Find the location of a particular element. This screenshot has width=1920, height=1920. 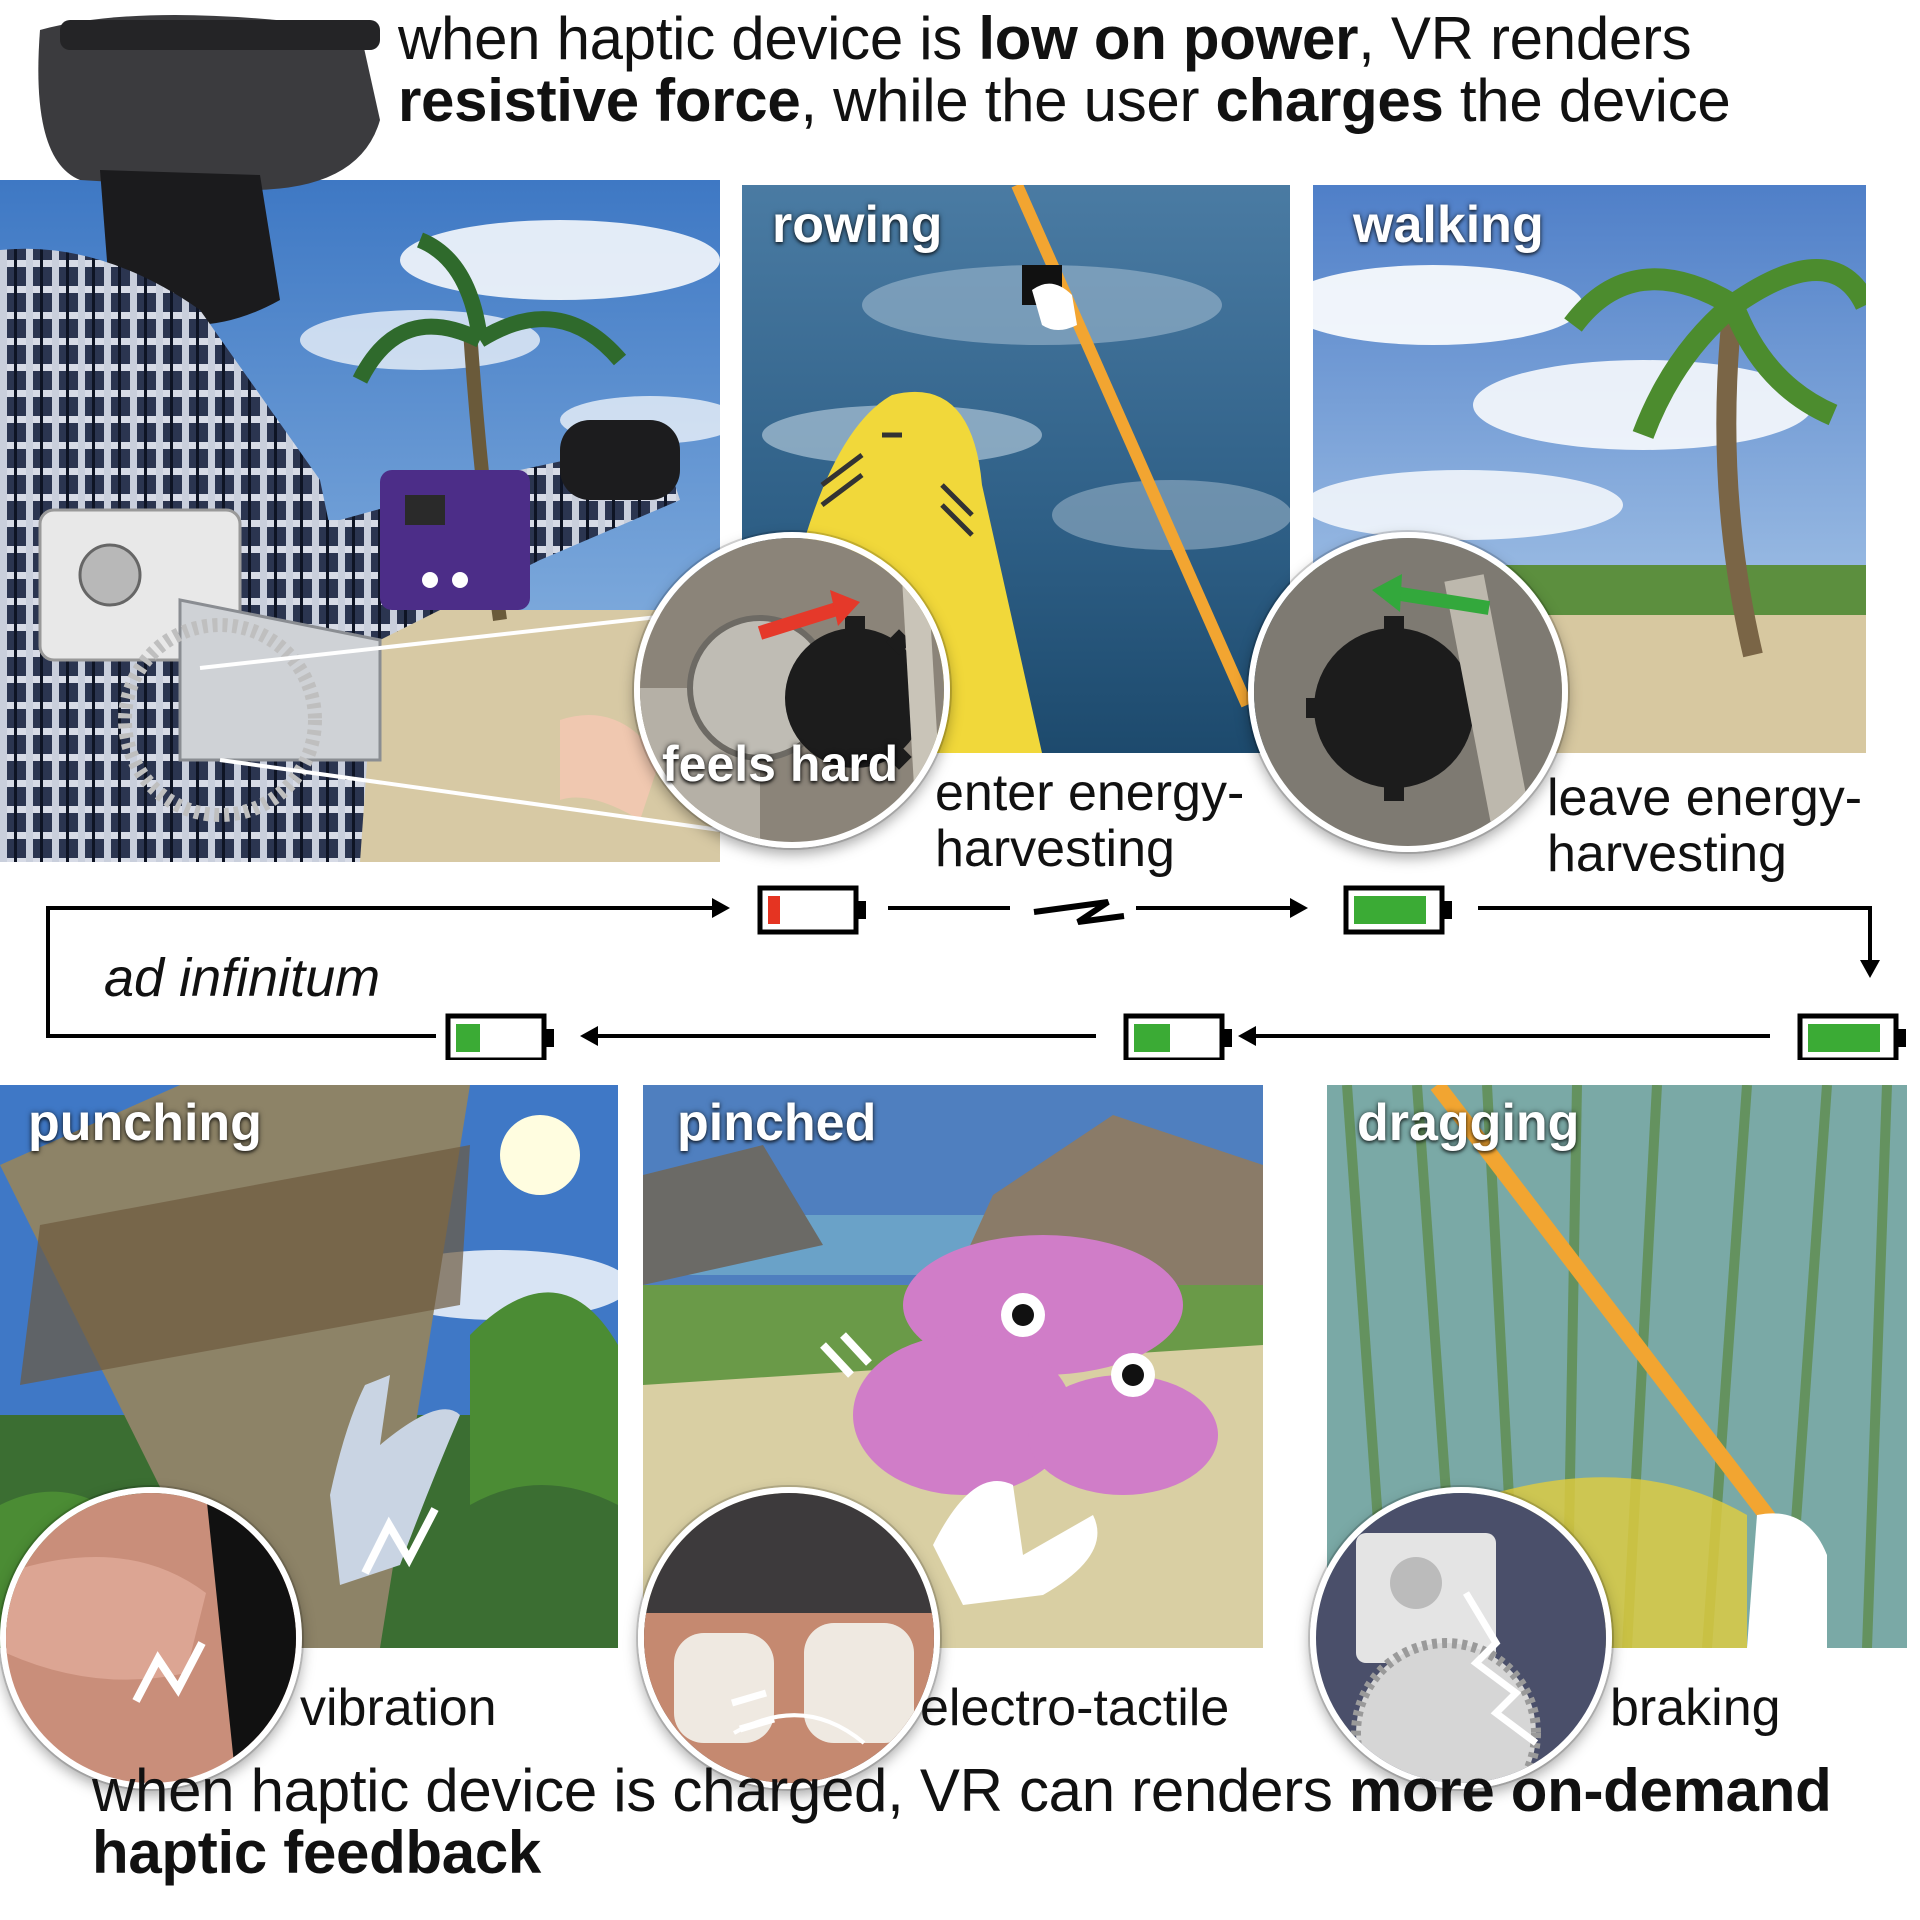

battery-after-pinch-icon is located at coordinates (1177, 1036).